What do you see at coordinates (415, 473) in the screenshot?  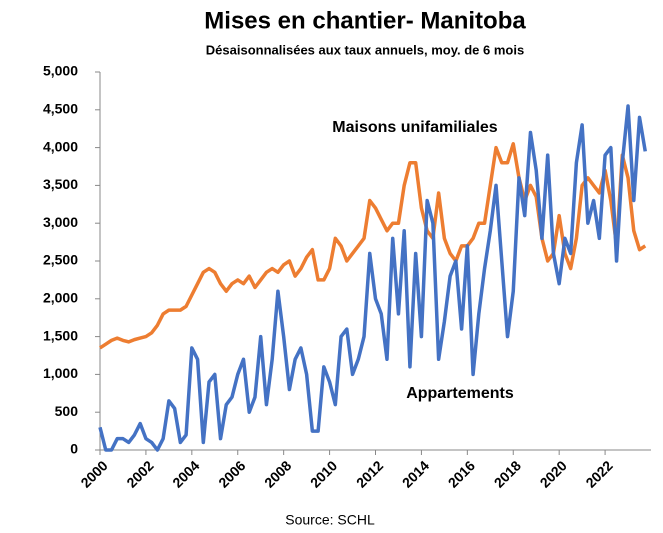 I see `x-tick-label: 2014` at bounding box center [415, 473].